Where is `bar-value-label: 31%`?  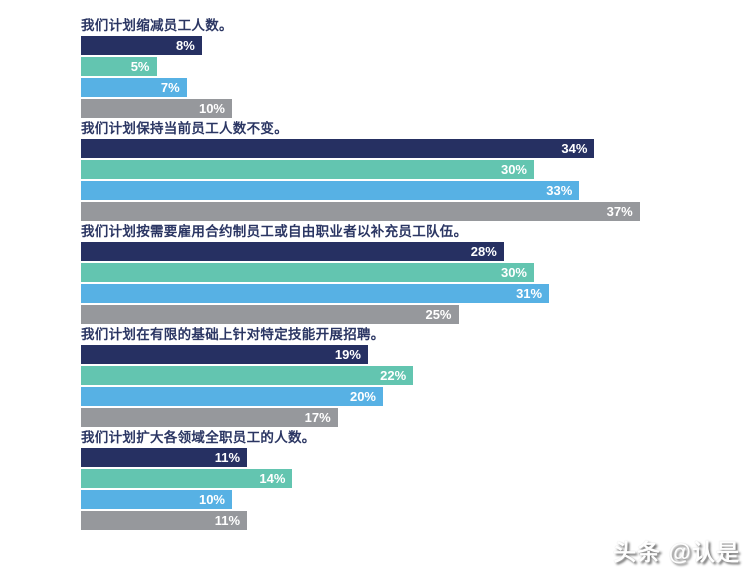
bar-value-label: 31% is located at coordinates (529, 293).